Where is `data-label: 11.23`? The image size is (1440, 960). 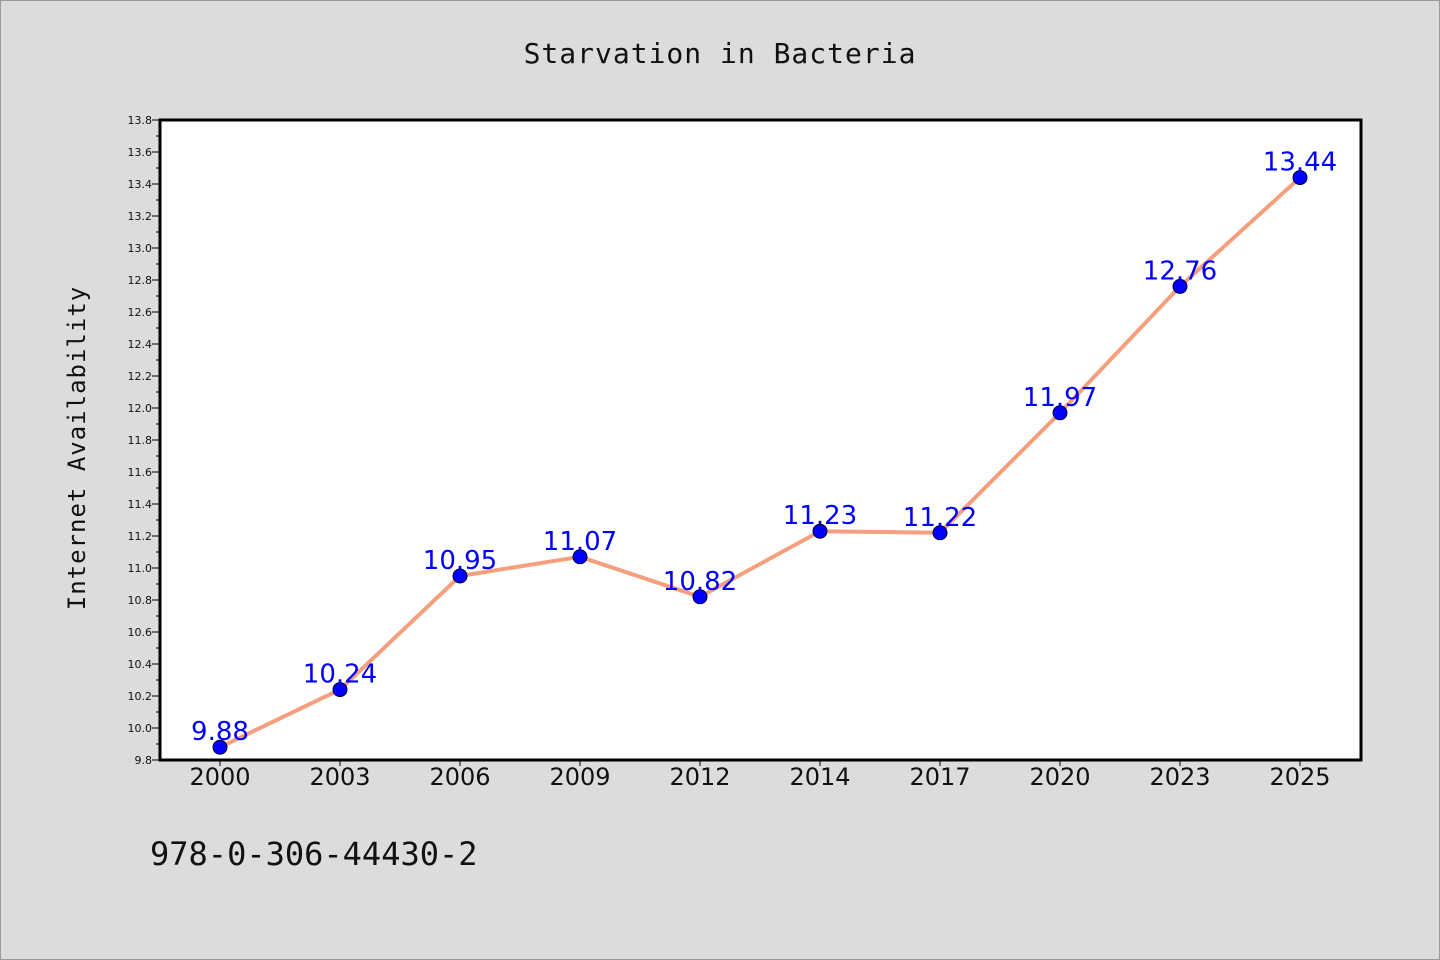 data-label: 11.23 is located at coordinates (820, 516).